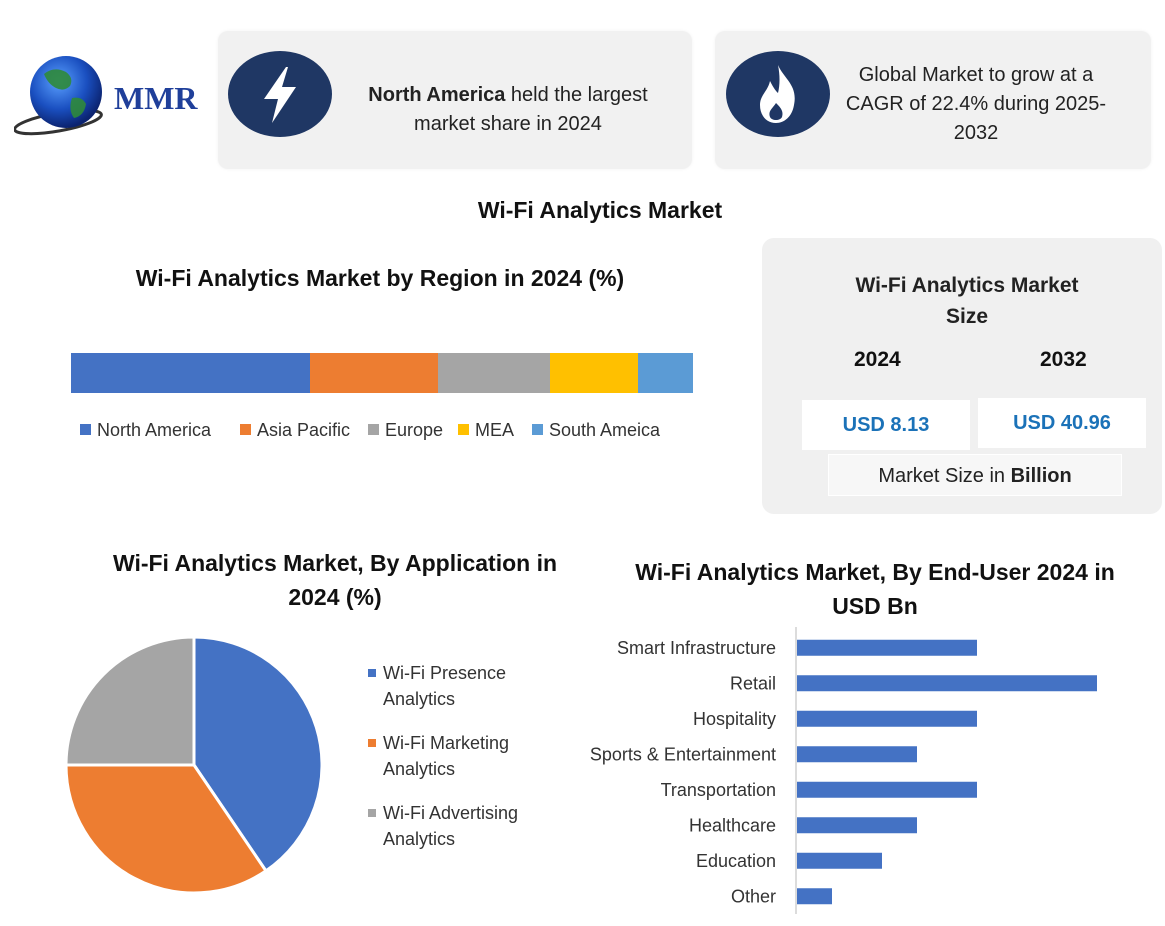 Image resolution: width=1165 pixels, height=926 pixels. Describe the element at coordinates (887, 789) in the screenshot. I see `enduser-bar-transportation` at that location.